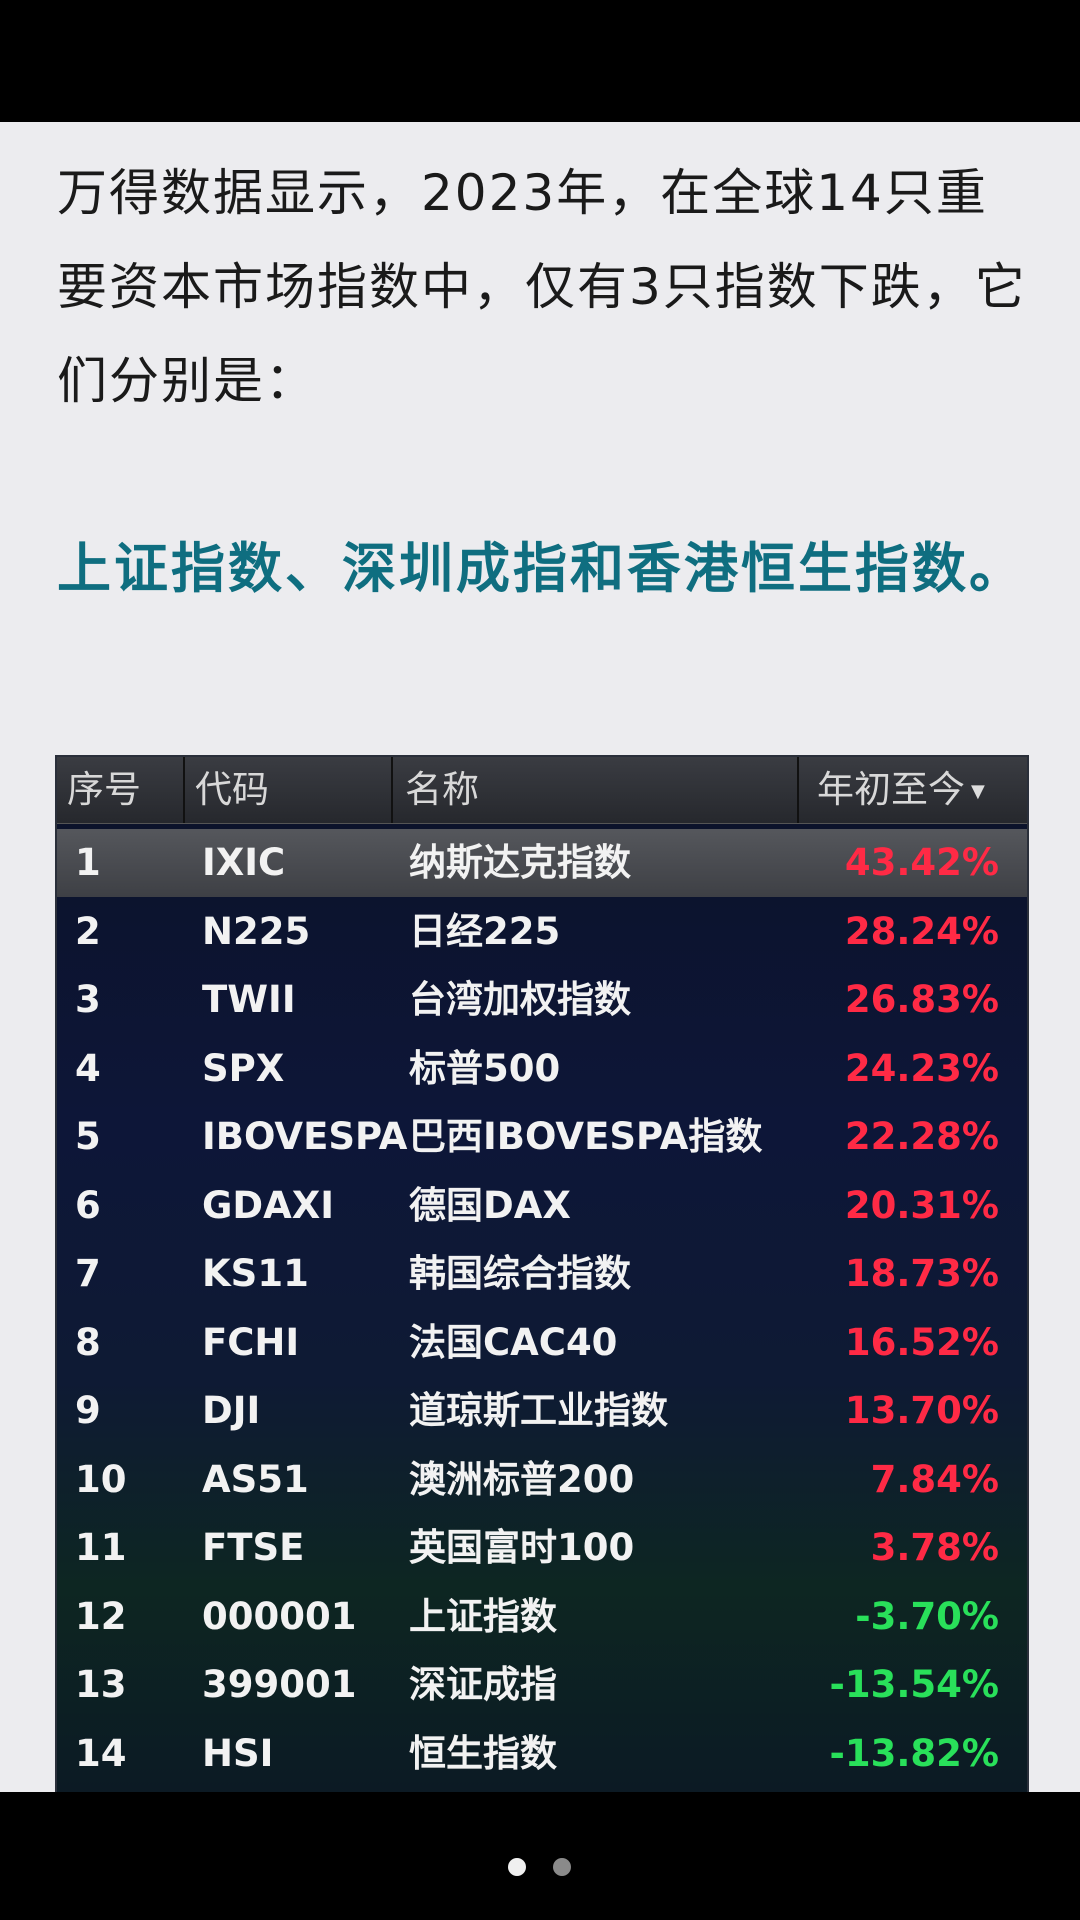 This screenshot has height=1920, width=1080. Describe the element at coordinates (244, 862) in the screenshot. I see `row-code: IXIC` at that location.